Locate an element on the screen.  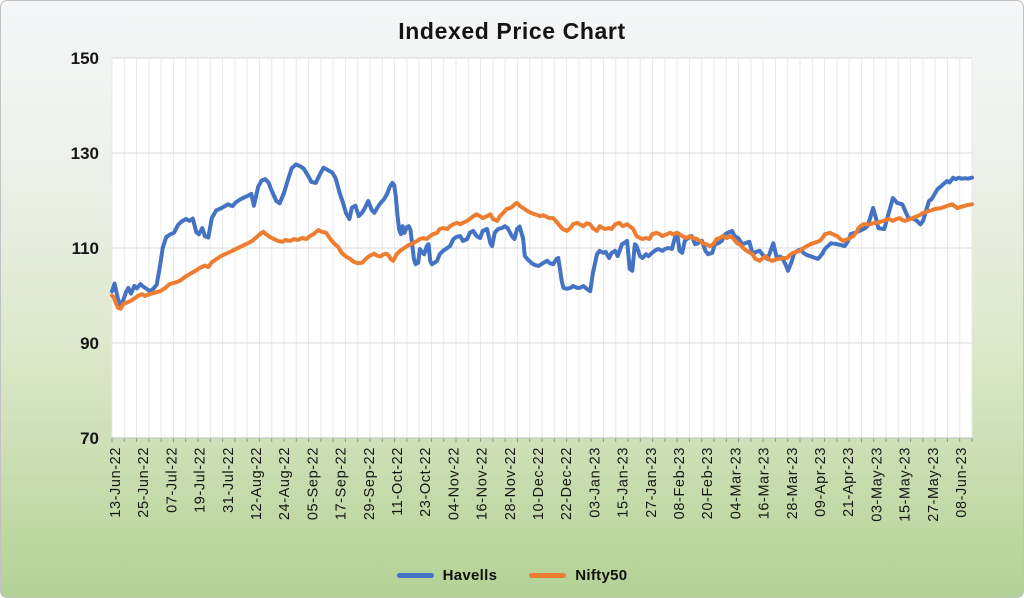
x-axis-label: 03-Jan-23 is located at coordinates (595, 482).